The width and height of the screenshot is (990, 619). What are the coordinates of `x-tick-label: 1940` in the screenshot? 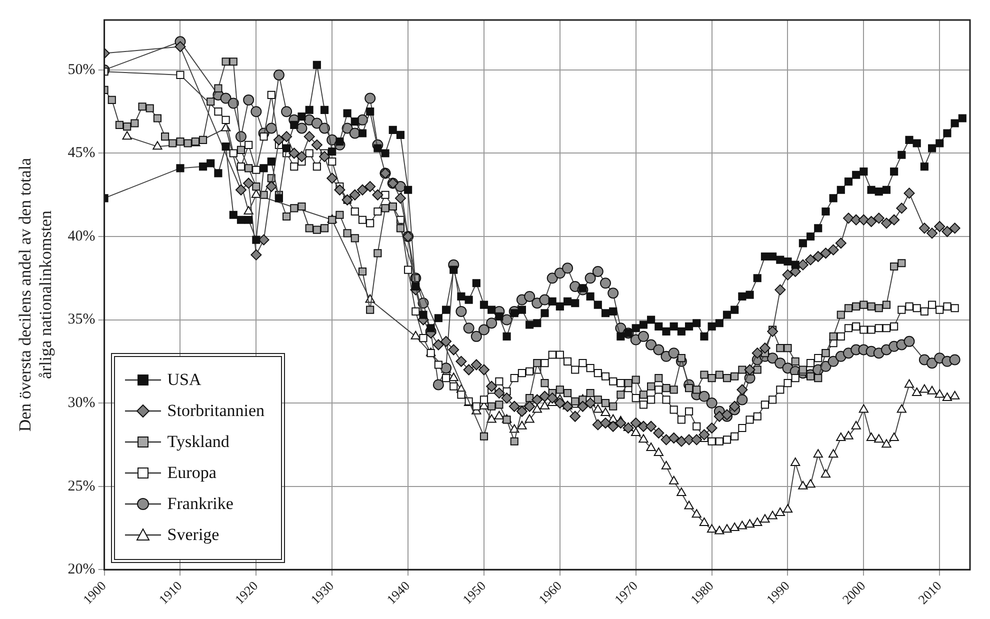 It's located at (398, 593).